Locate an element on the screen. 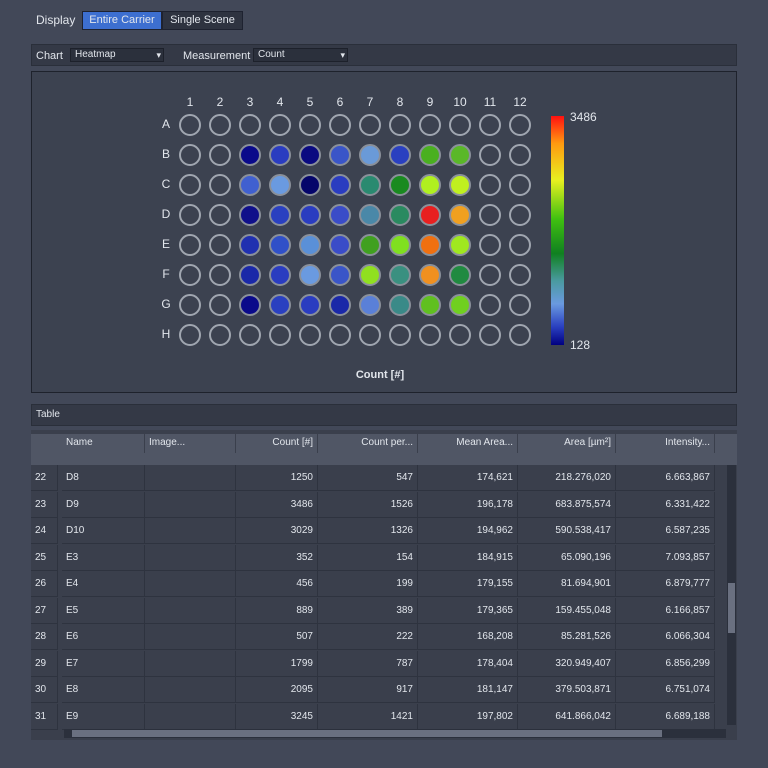  table-cell: 194,962 is located at coordinates (468, 531).